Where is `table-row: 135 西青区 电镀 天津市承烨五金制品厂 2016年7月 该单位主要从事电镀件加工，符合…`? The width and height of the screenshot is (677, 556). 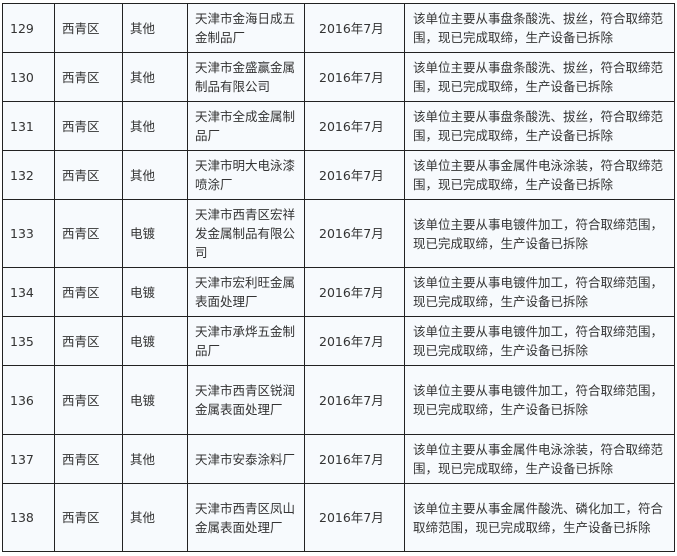 table-row: 135 西青区 电镀 天津市承烨五金制品厂 2016年7月 该单位主要从事电镀件加工，符合… is located at coordinates (338, 341).